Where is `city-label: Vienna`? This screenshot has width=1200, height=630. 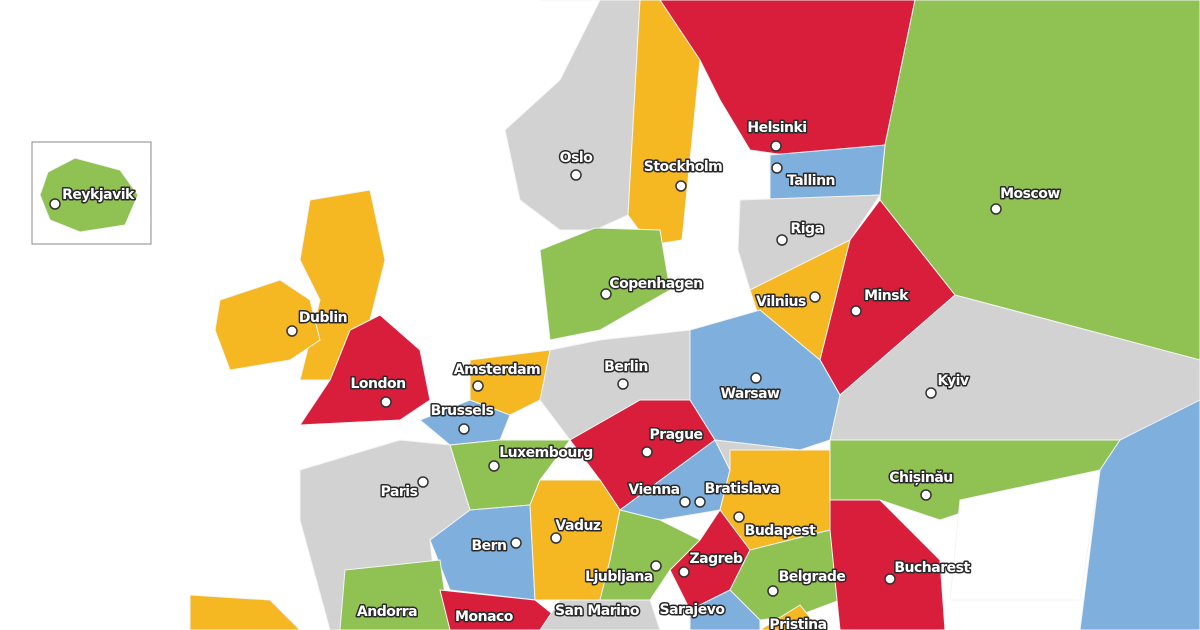
city-label: Vienna is located at coordinates (653, 490).